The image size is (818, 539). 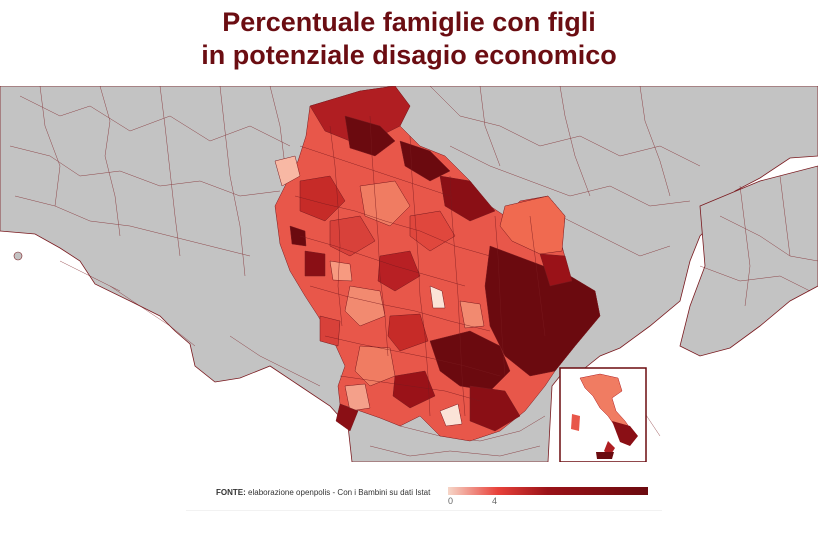 I want to click on land-apulia, so click(x=748, y=261).